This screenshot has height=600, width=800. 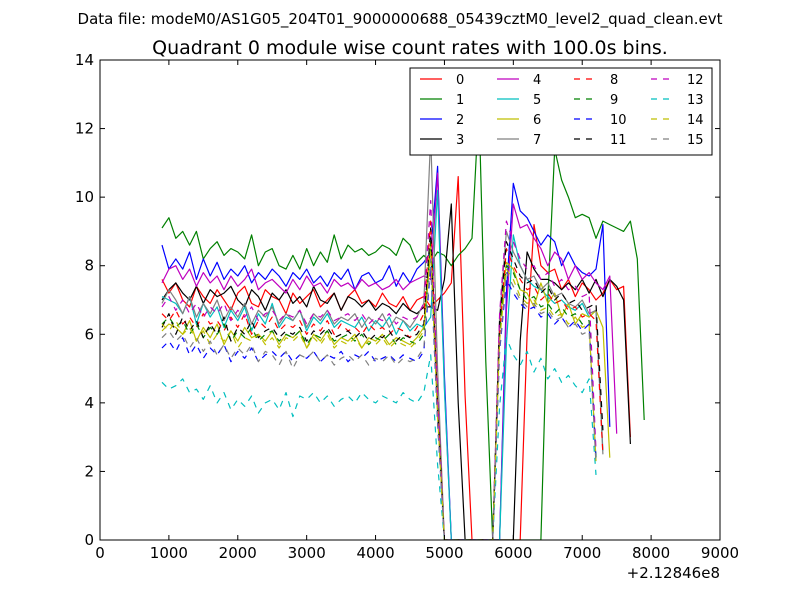 What do you see at coordinates (100, 553) in the screenshot?
I see `x-tick-label: 0` at bounding box center [100, 553].